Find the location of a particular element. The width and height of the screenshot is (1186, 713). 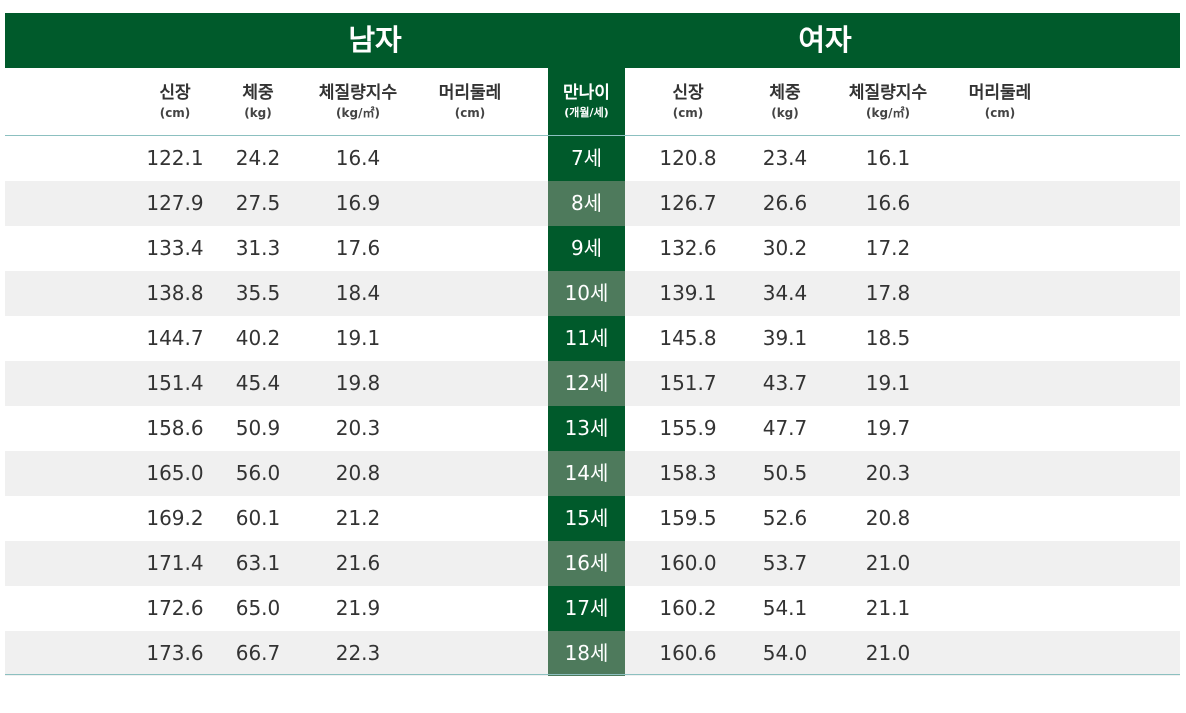

table-row: 138.8 35.5 18.4 139.1 34.4 17.8 10세 is located at coordinates (592, 293).